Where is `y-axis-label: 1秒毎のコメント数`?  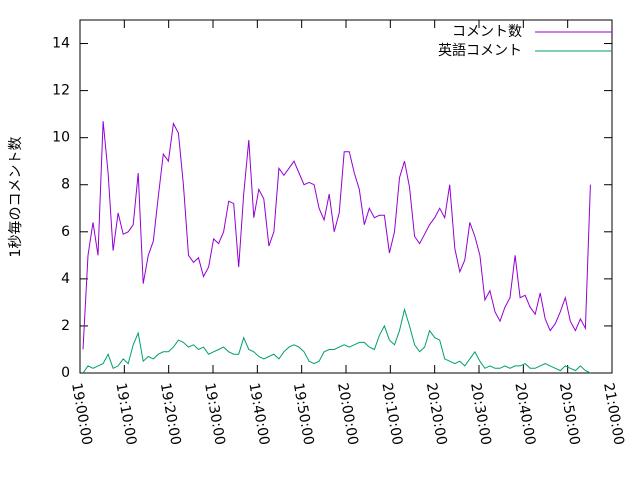
y-axis-label: 1秒毎のコメント数 is located at coordinates (16, 197).